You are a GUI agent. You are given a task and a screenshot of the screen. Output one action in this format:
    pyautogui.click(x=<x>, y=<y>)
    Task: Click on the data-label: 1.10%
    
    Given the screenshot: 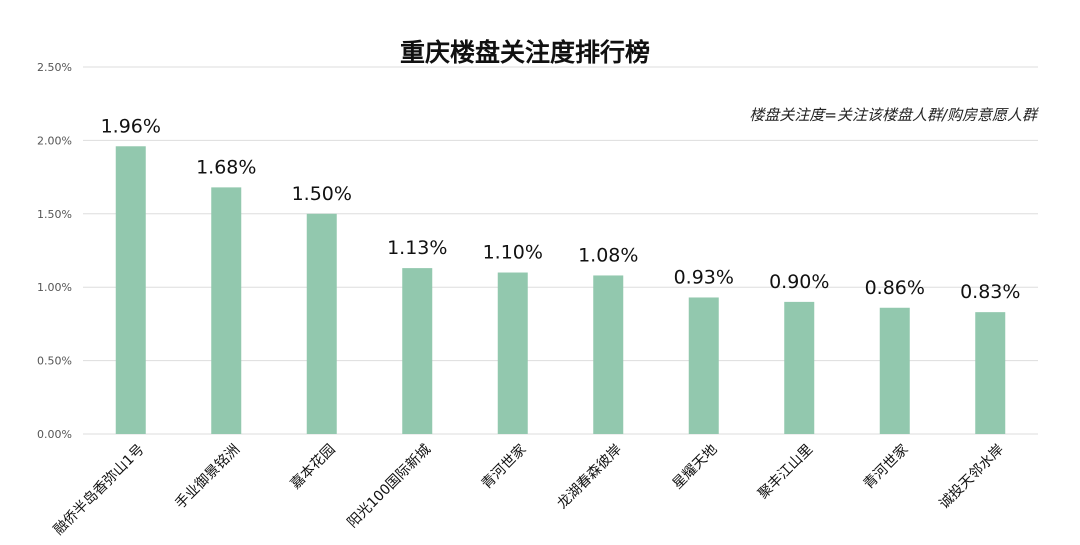 What is the action you would take?
    pyautogui.click(x=513, y=253)
    